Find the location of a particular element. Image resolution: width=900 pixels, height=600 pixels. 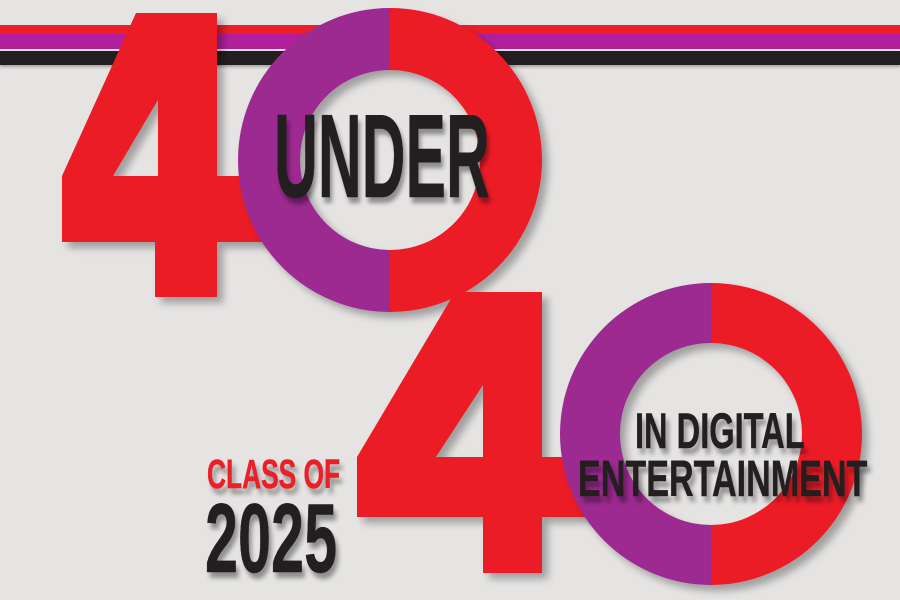

numeral-4-bottom is located at coordinates (484, 432).